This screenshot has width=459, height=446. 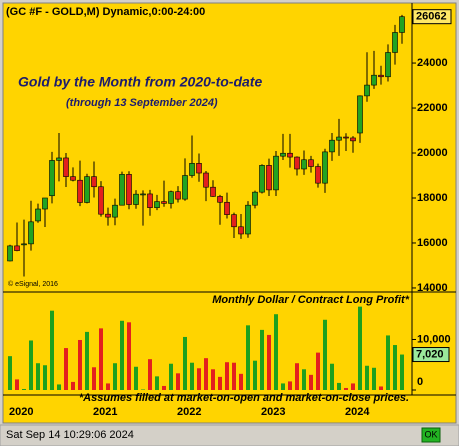 I want to click on chart-header: (GC #F - GOLD,M) Dynamic,0:00-24:00, so click(x=105, y=12).